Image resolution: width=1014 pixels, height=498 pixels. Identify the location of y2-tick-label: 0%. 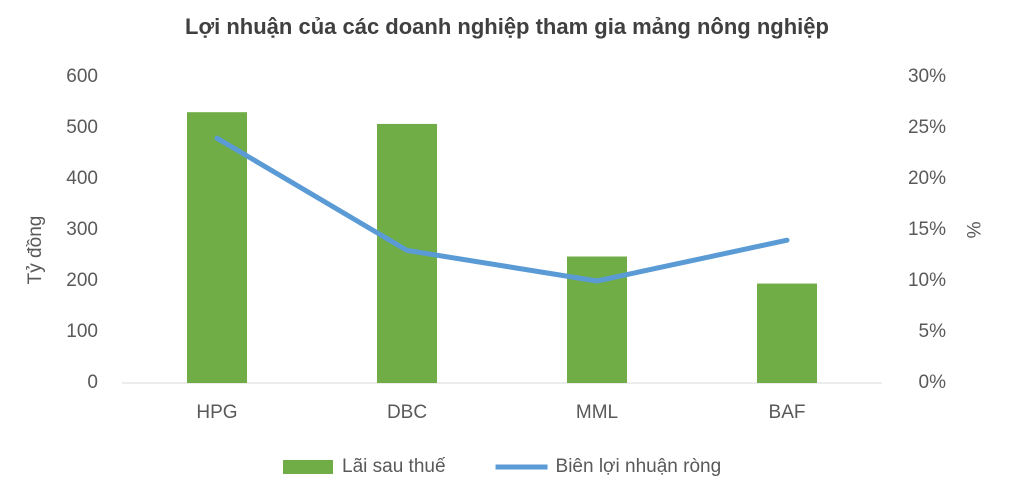
(933, 382).